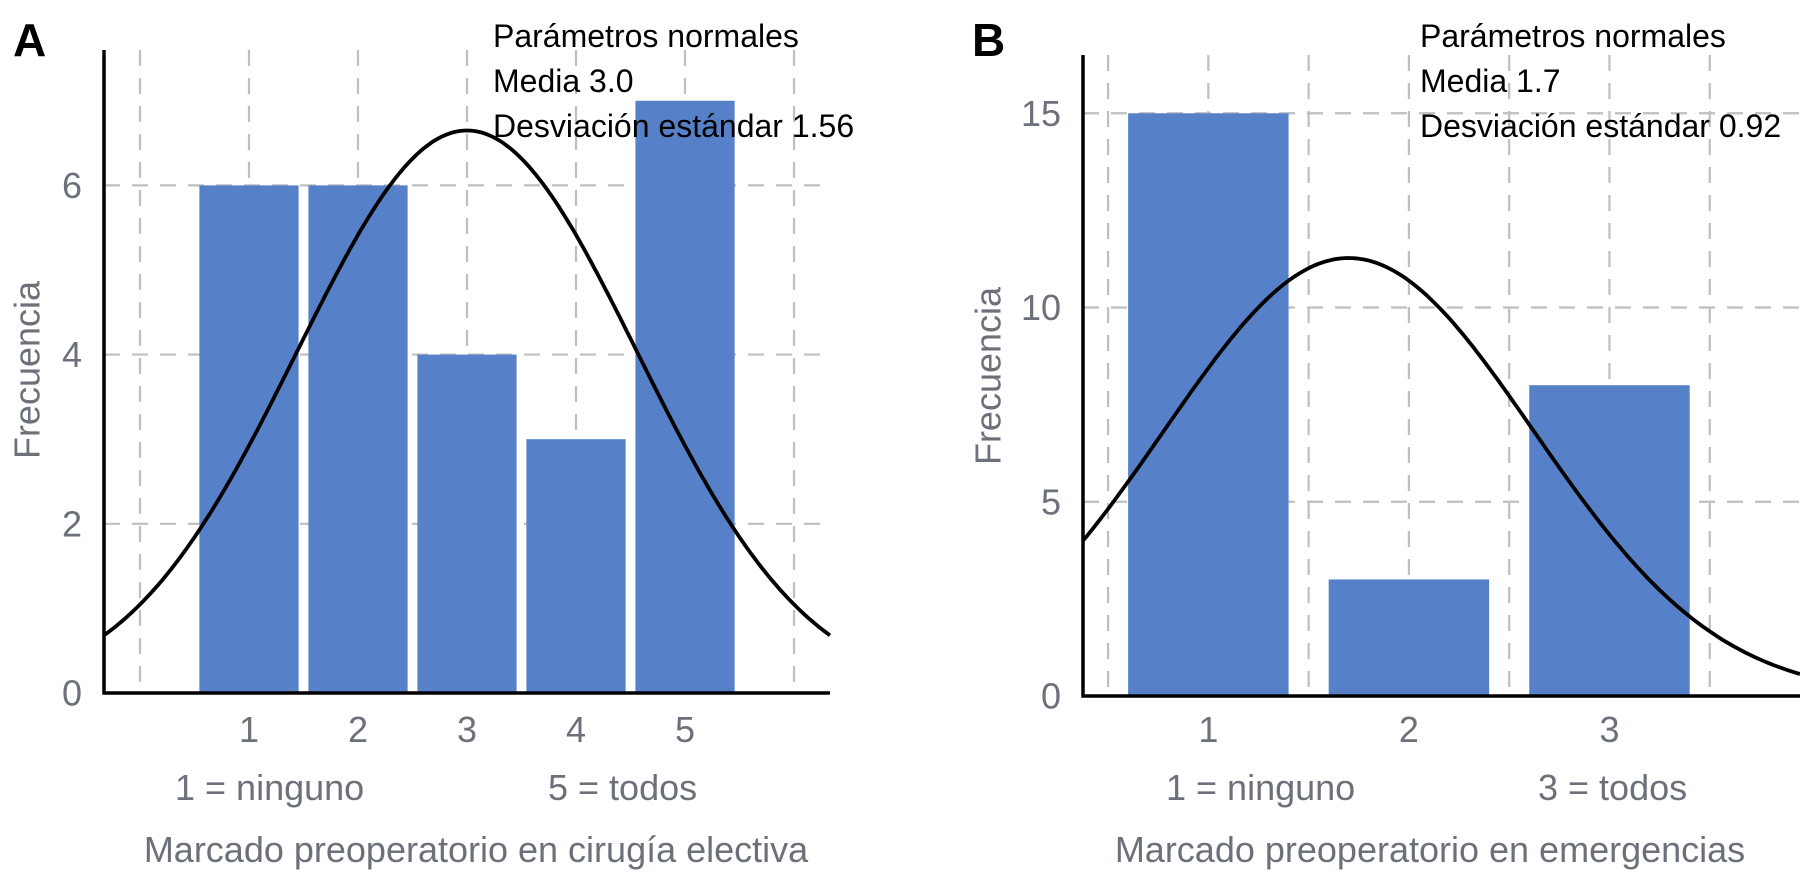  Describe the element at coordinates (72, 185) in the screenshot. I see `y-tick-label: 6` at that location.